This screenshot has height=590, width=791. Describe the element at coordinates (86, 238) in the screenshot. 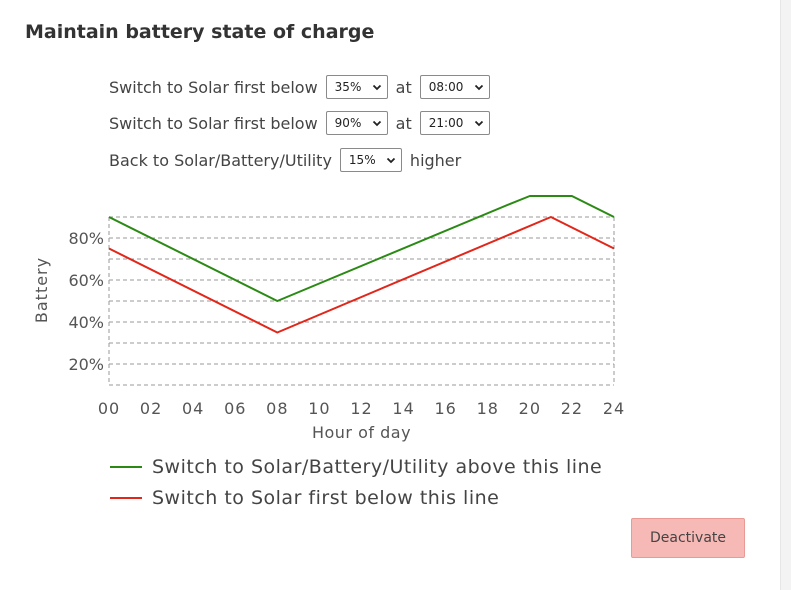

I see `y-tick-label: 80%` at that location.